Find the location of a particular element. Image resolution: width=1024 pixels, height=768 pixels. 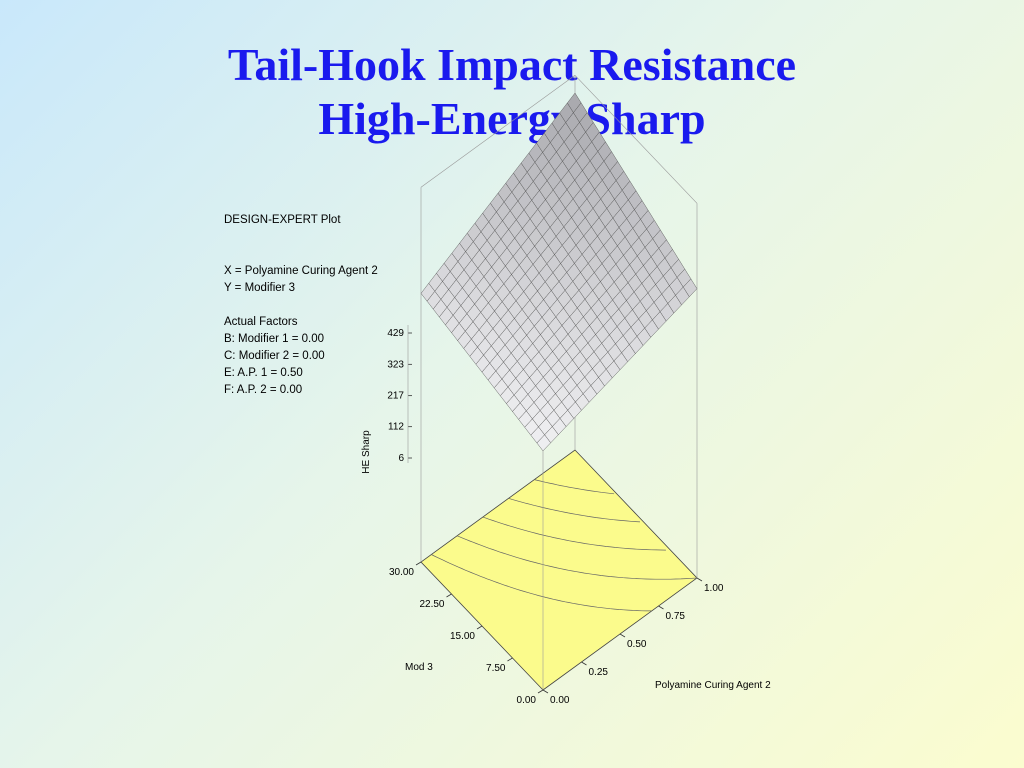

z-tick-label-1: 112 is located at coordinates (396, 427).